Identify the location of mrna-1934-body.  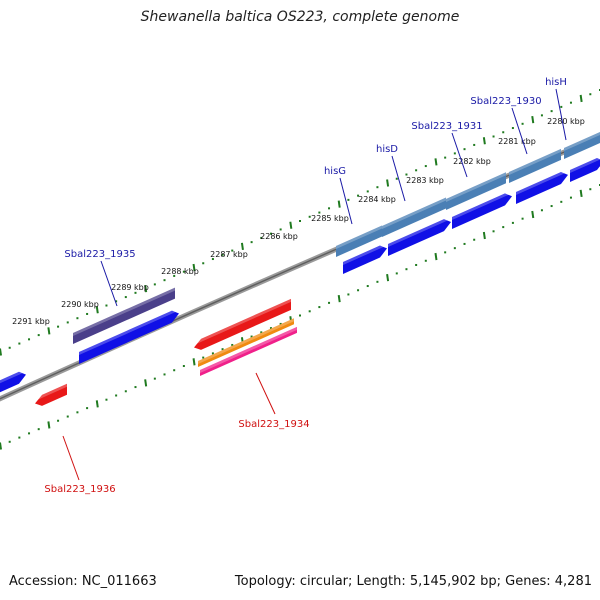
(248, 351).